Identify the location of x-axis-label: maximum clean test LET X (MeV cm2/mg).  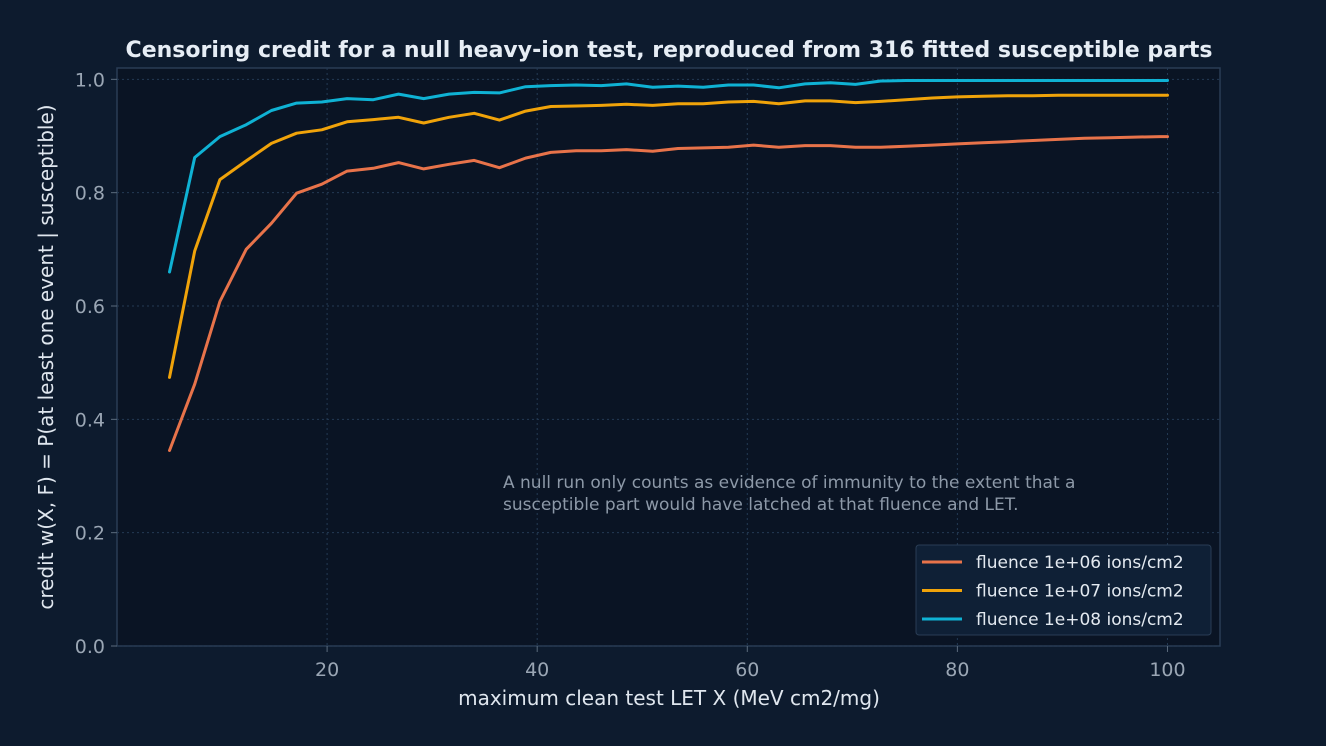
(669, 698).